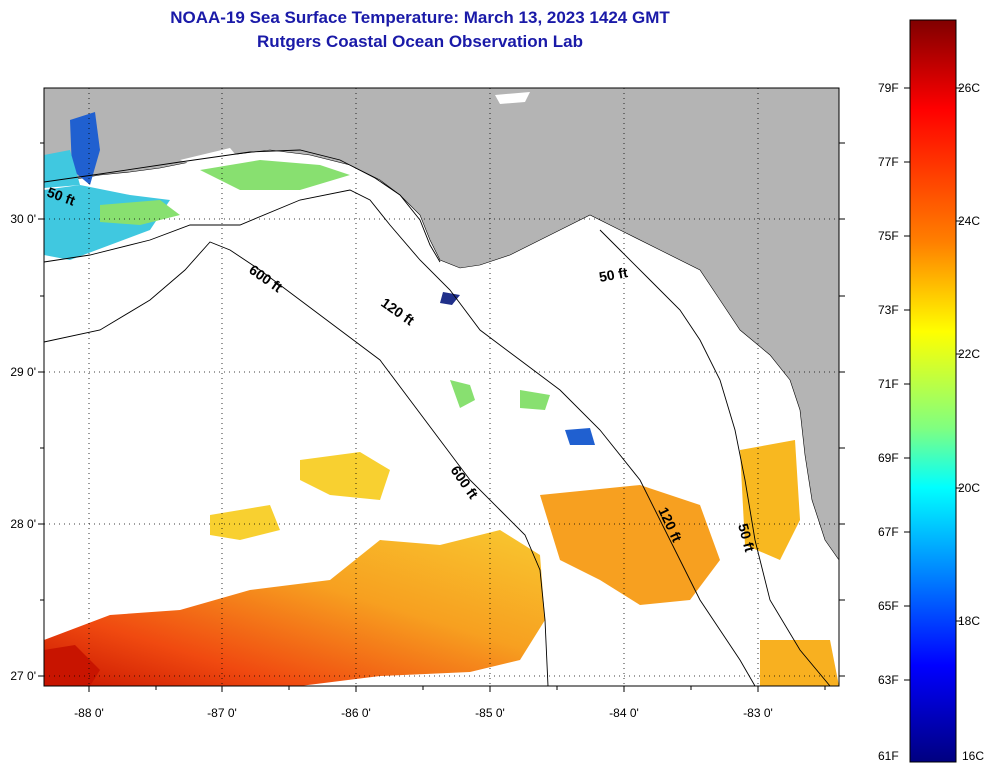  I want to click on lon-tick-label: -87 0', so click(222, 713).